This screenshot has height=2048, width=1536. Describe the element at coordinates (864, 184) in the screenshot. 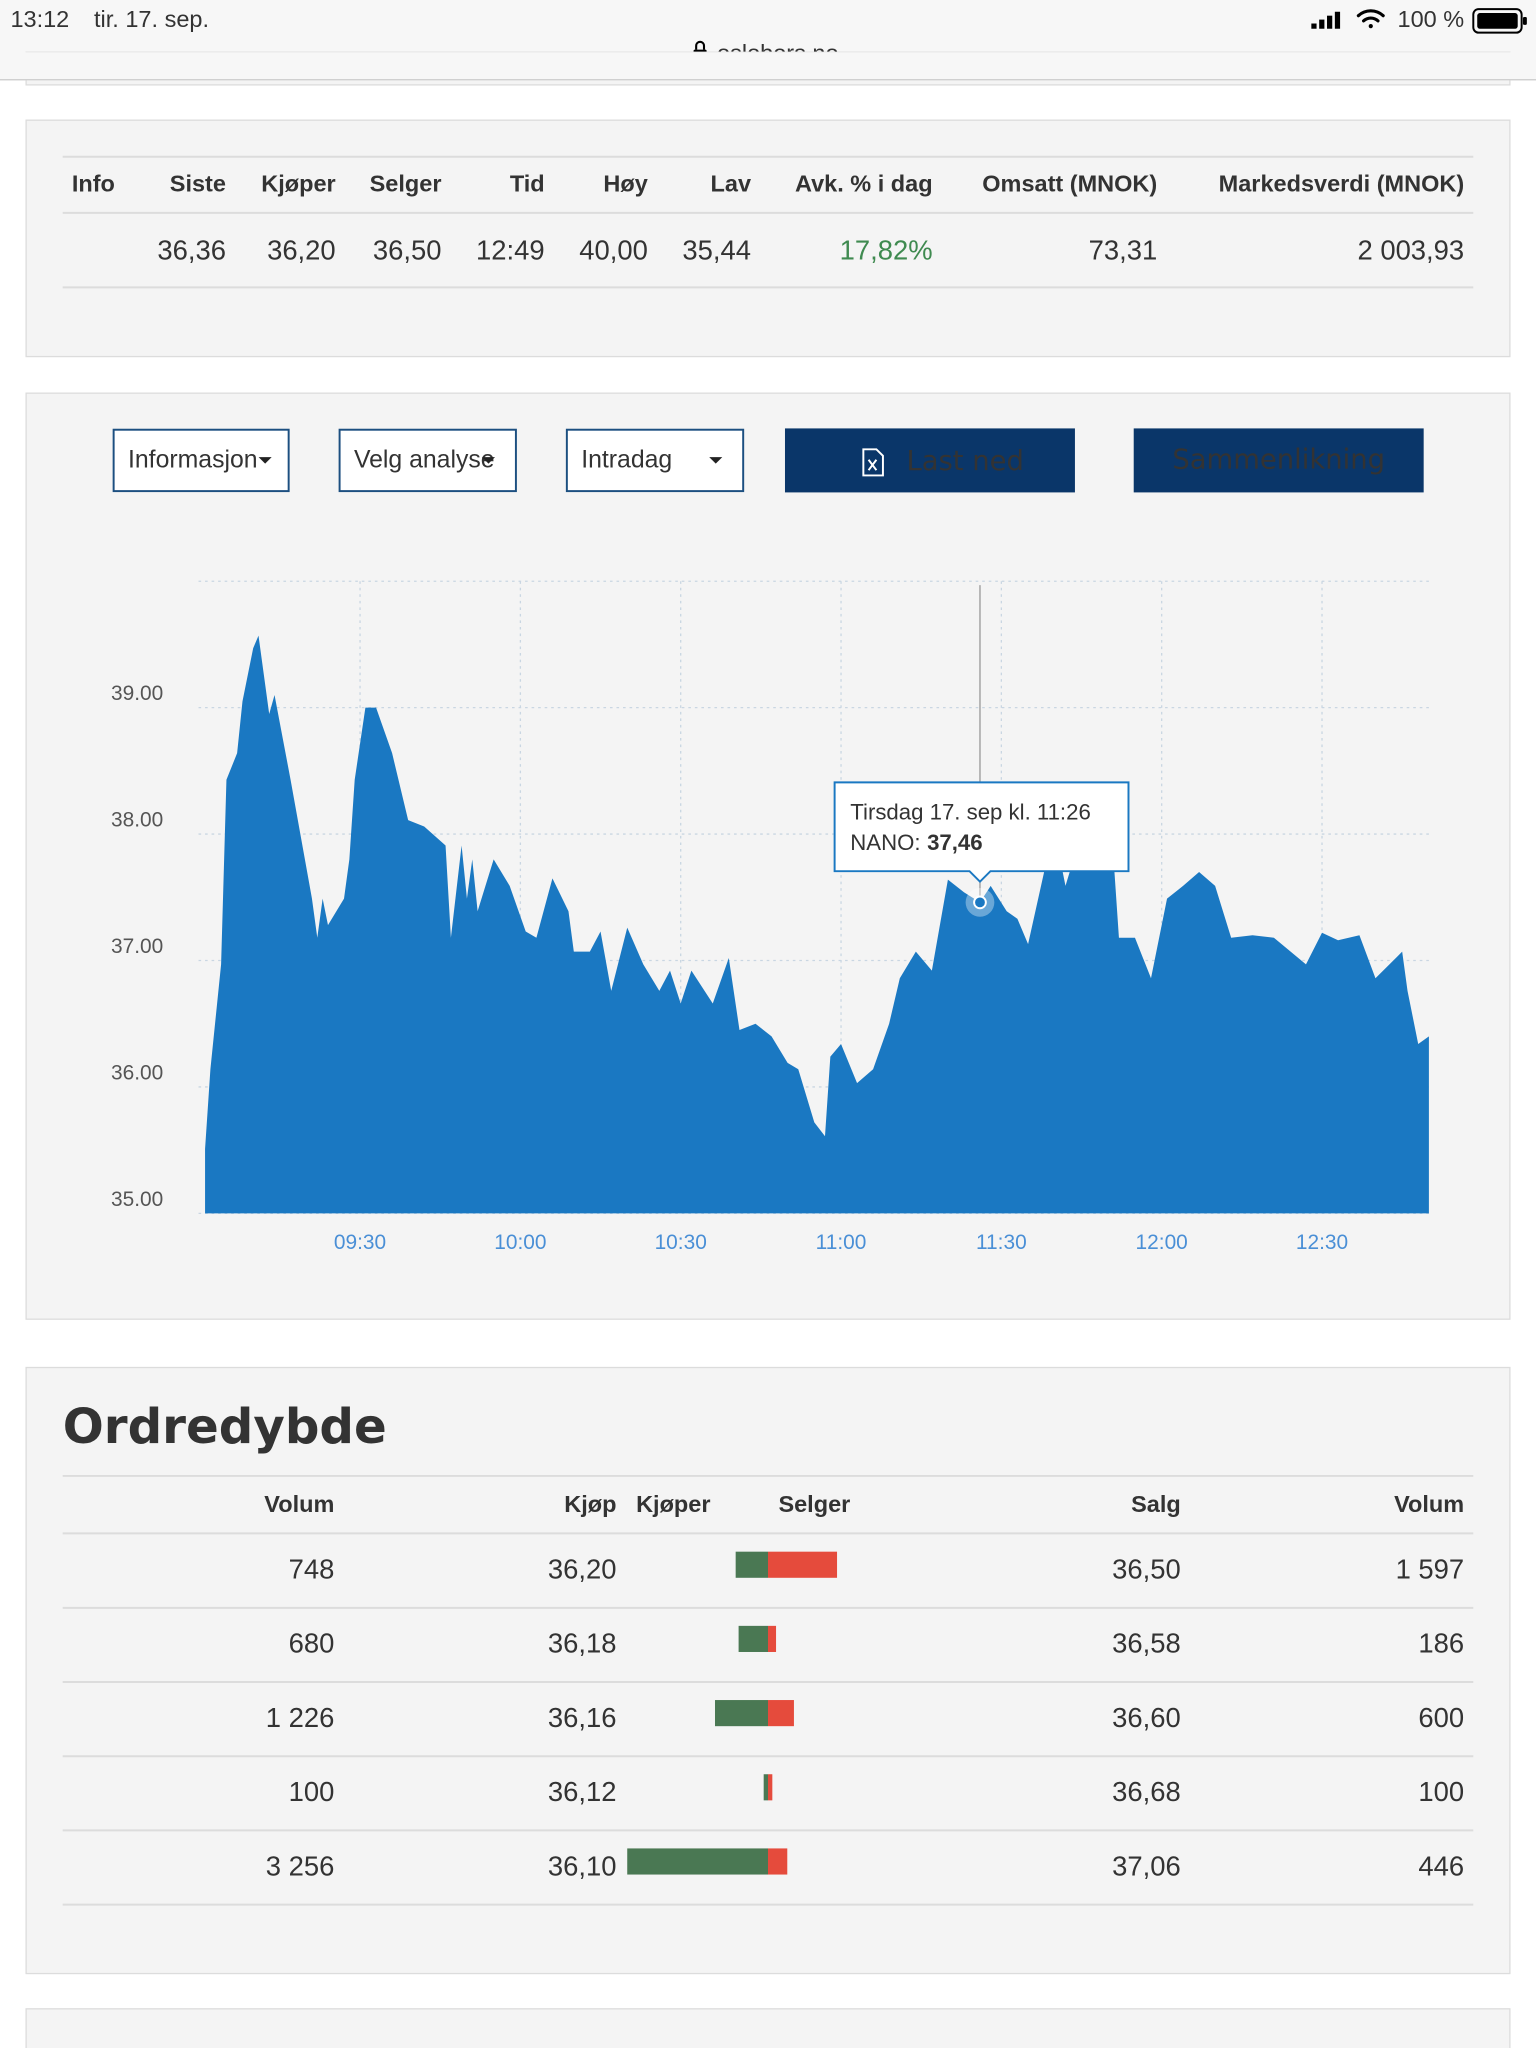

I see `column-header: Avk. % i dag` at that location.